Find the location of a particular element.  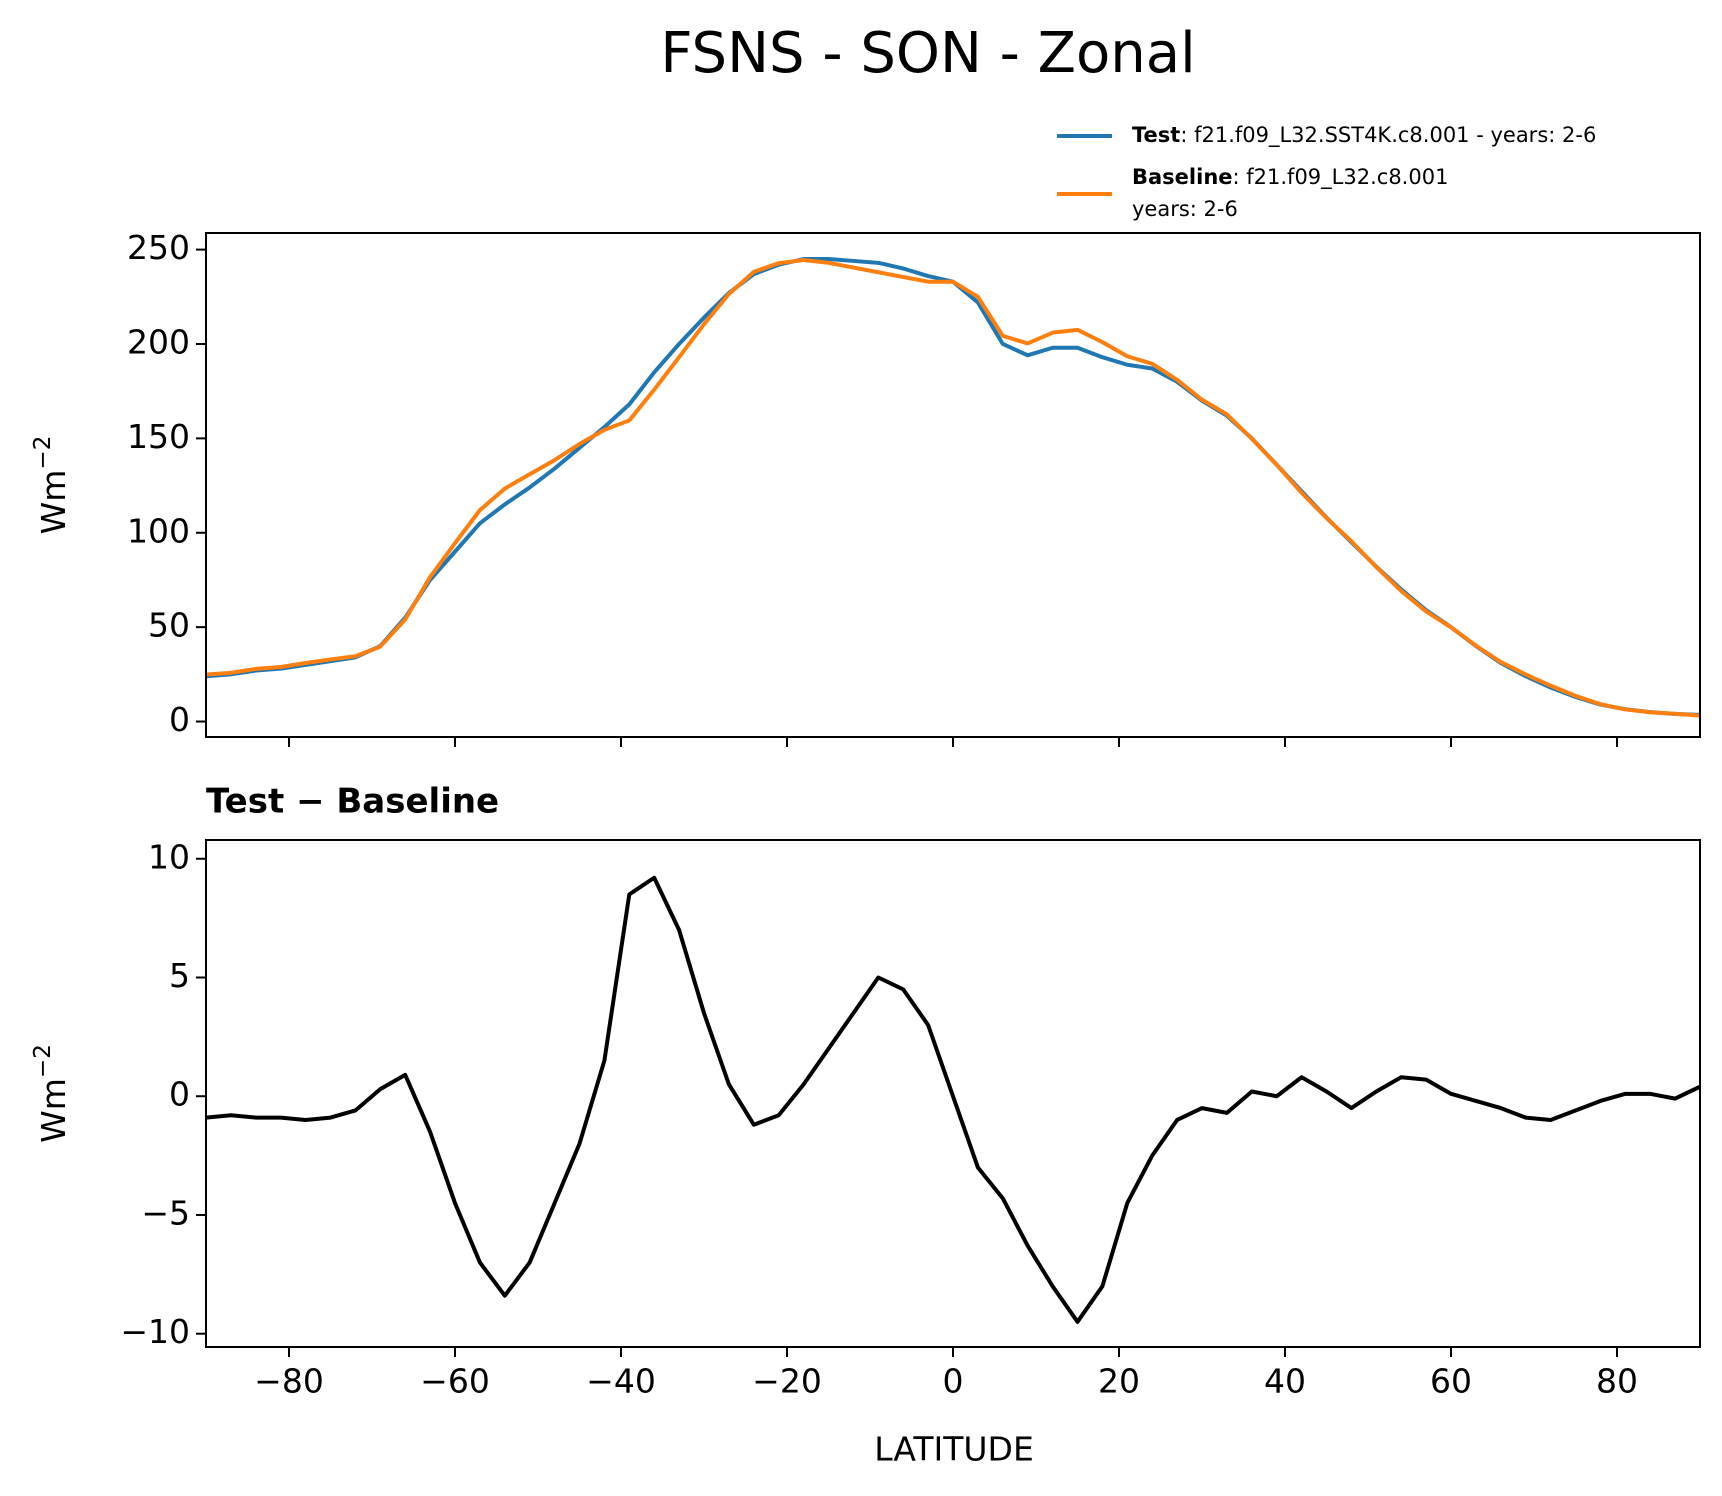

y-tick-label: 10 is located at coordinates (169, 856).